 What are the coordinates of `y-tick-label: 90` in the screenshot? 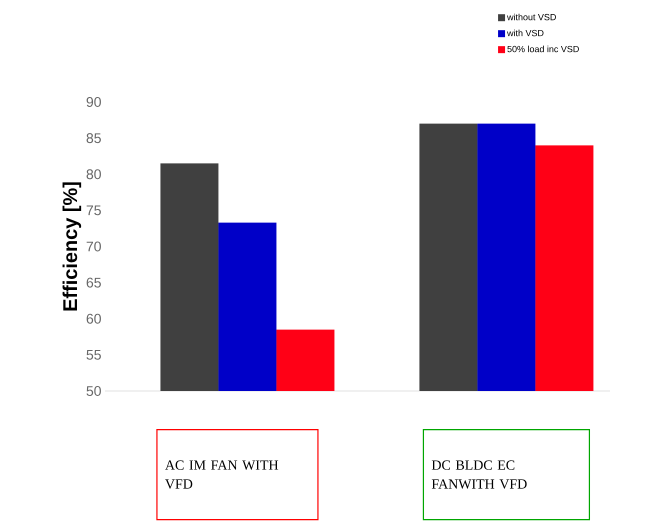 It's located at (93, 102).